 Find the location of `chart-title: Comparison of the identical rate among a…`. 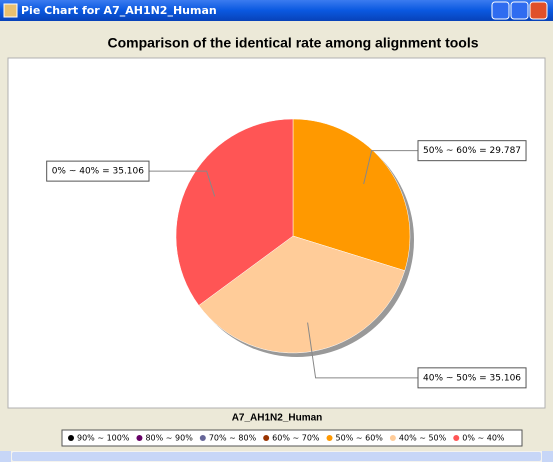

chart-title: Comparison of the identical rate among a… is located at coordinates (292, 43).